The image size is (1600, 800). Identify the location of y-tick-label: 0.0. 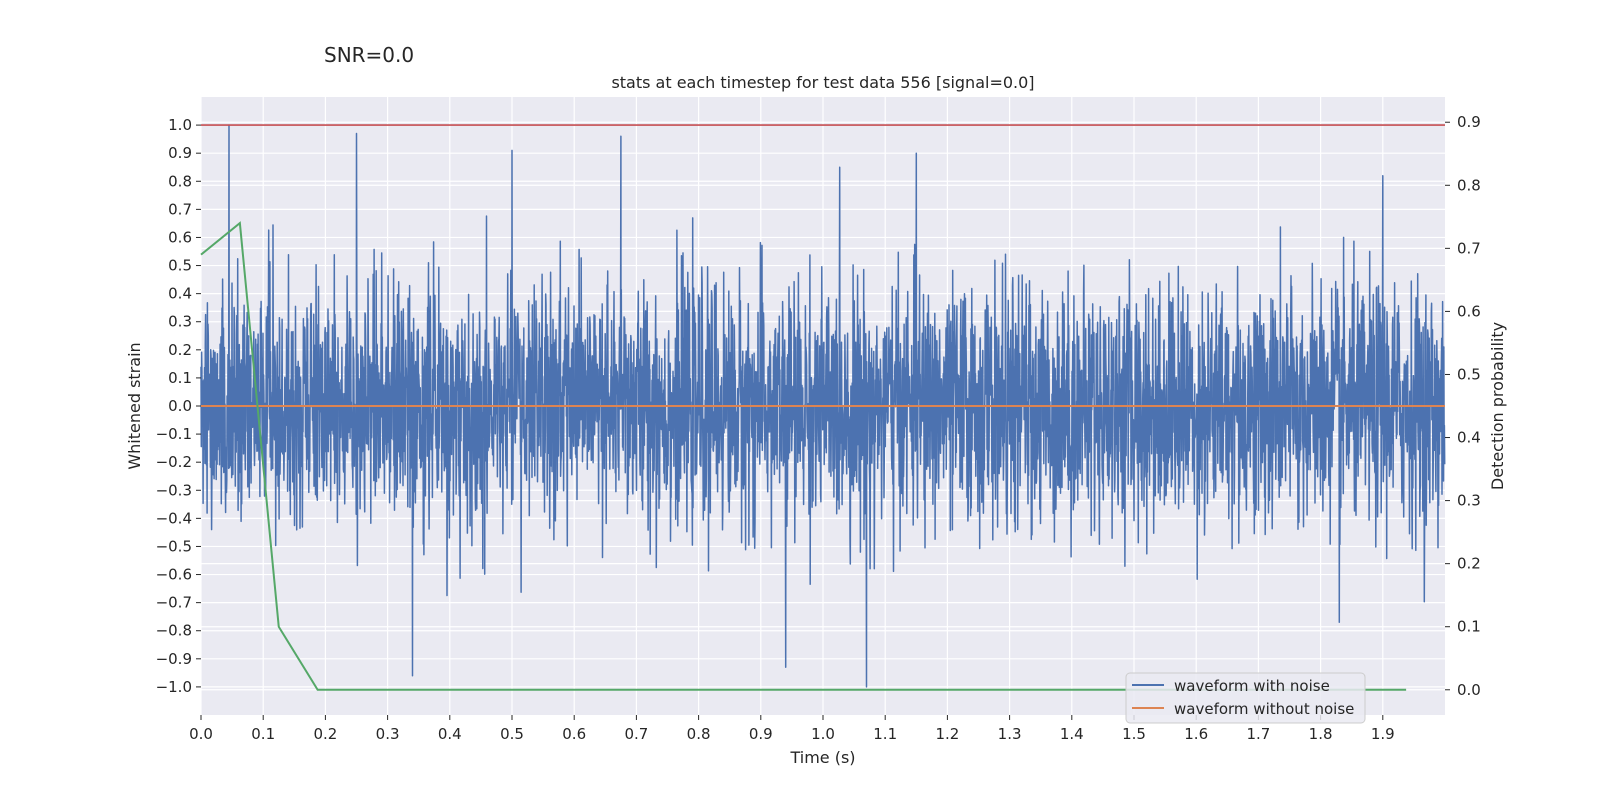
(180, 406).